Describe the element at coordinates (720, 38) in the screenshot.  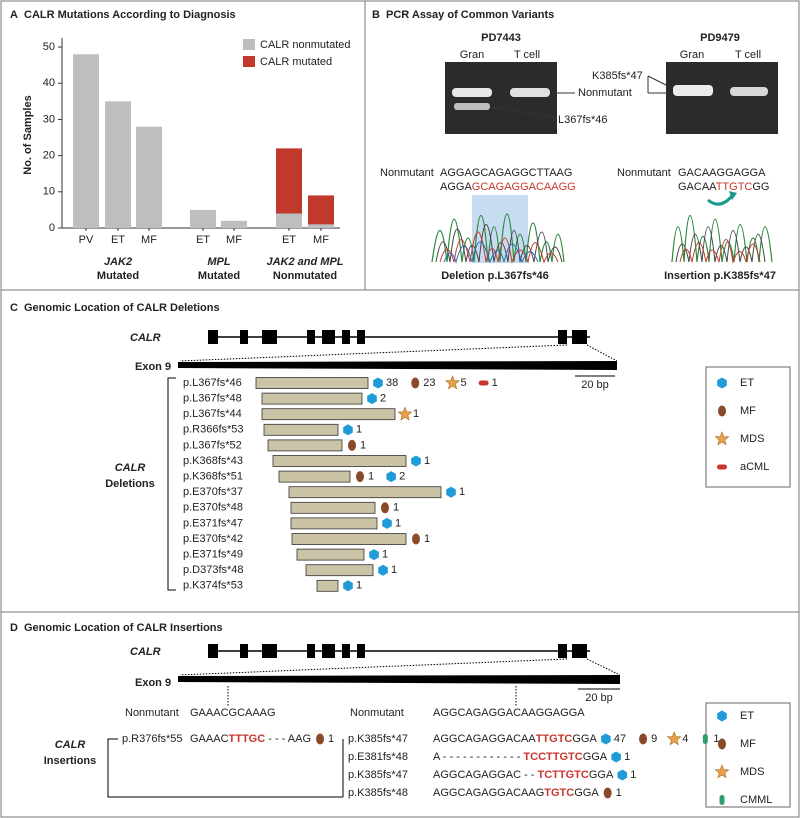
I see `gel-sample: PD9479` at that location.